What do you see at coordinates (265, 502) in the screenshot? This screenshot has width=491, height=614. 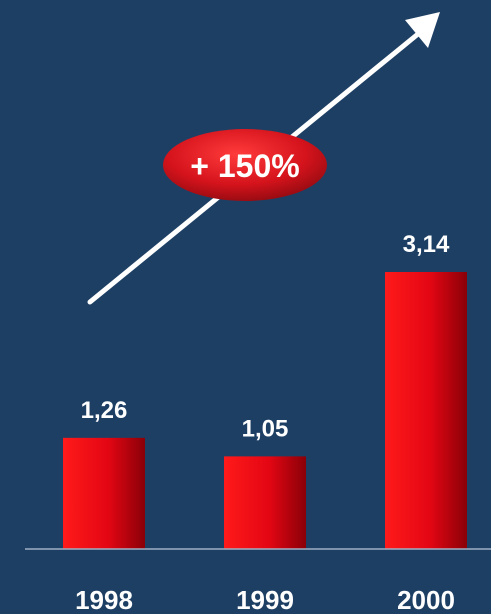 I see `bar-1999` at bounding box center [265, 502].